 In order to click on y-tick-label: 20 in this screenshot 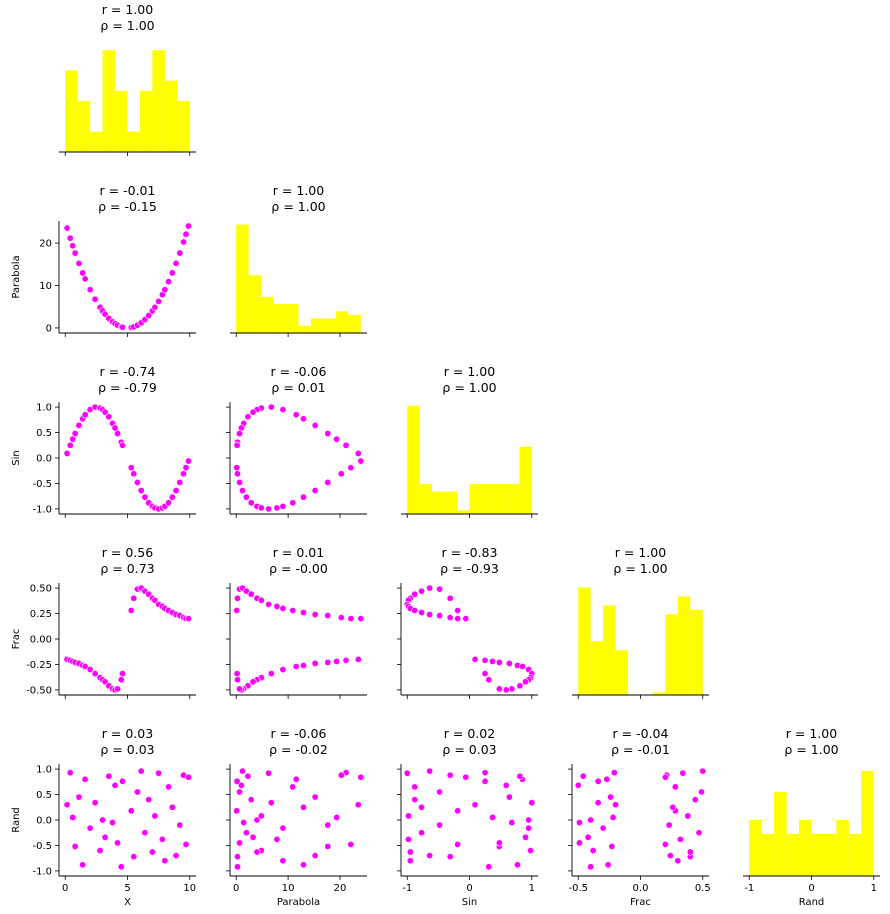, I will do `click(45, 244)`.